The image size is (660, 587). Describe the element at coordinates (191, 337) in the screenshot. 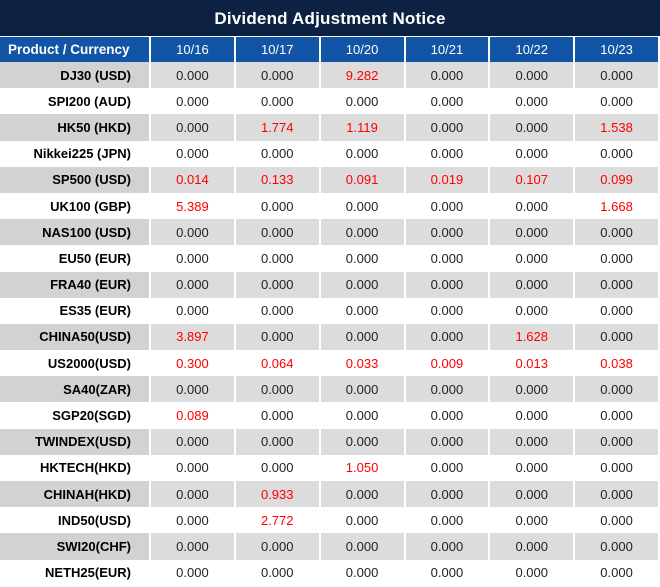

I see `value-cell: 3.897` at that location.